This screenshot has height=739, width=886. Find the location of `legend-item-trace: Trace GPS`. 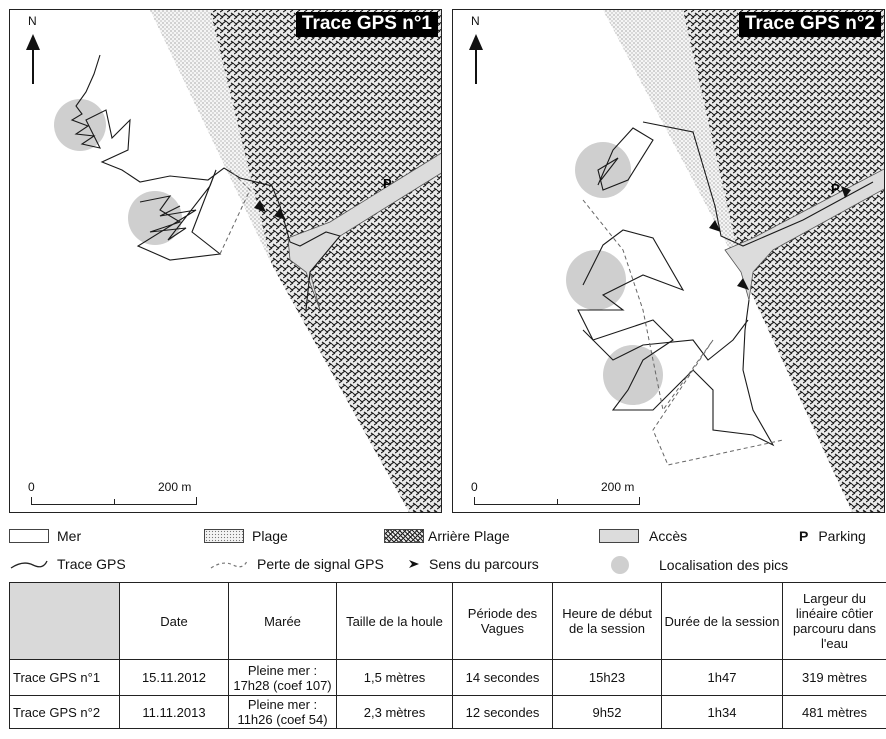

legend-item-trace: Trace GPS is located at coordinates (67, 564).